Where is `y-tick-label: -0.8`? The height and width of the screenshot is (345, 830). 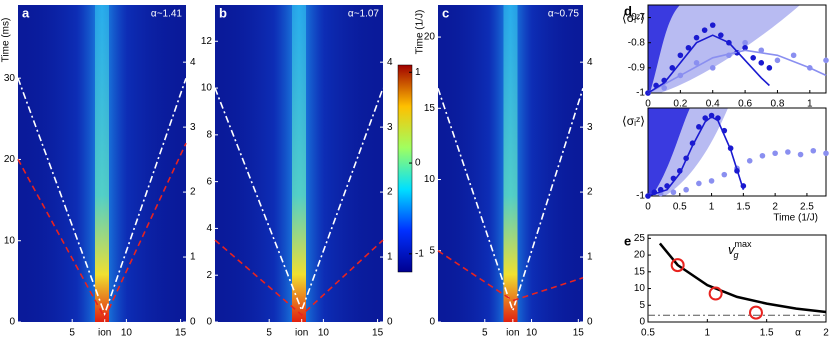
y-tick-label: -0.8 is located at coordinates (637, 42).